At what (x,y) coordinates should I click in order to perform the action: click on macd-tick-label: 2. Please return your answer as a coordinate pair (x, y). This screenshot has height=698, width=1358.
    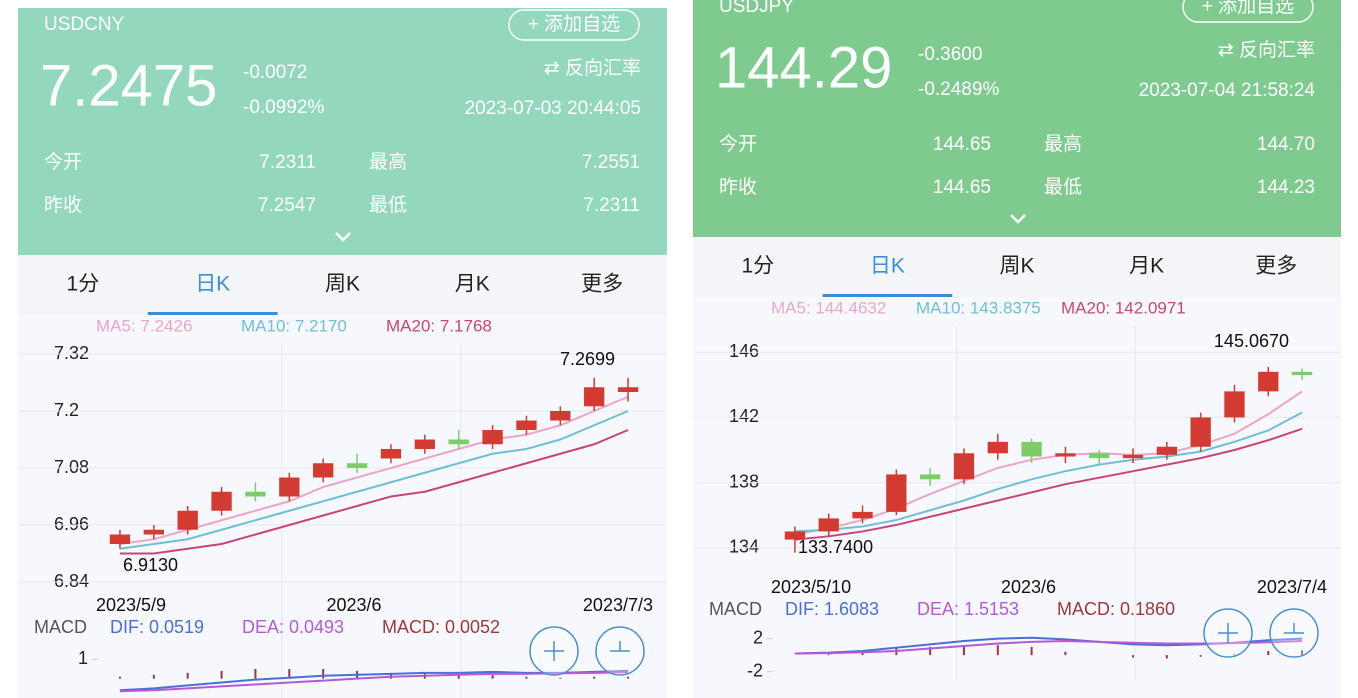
    Looking at the image, I should click on (758, 637).